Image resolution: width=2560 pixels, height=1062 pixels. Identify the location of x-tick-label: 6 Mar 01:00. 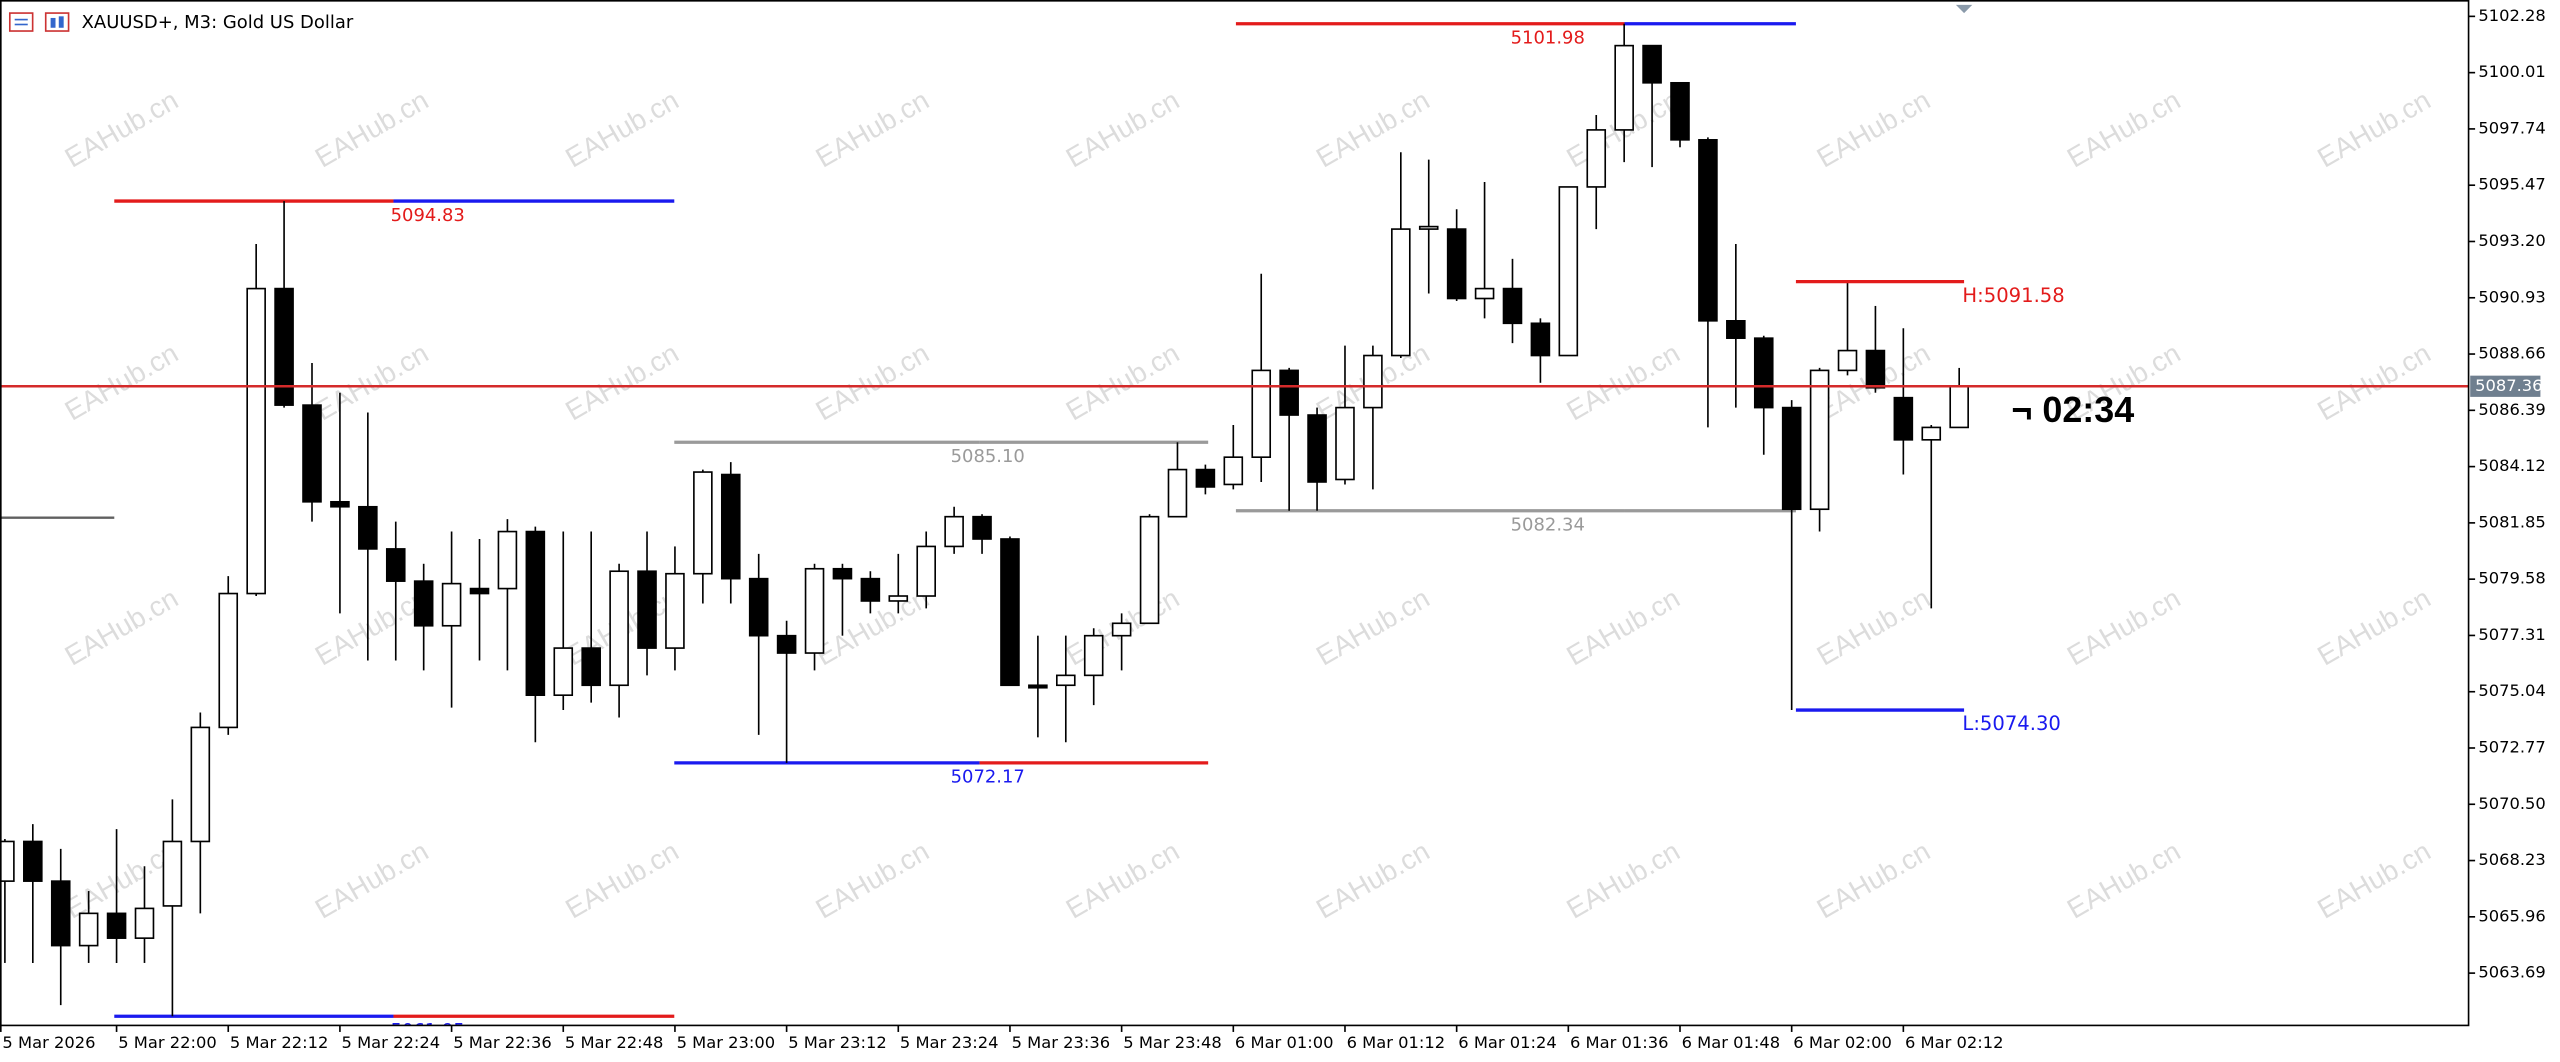
(1284, 1042).